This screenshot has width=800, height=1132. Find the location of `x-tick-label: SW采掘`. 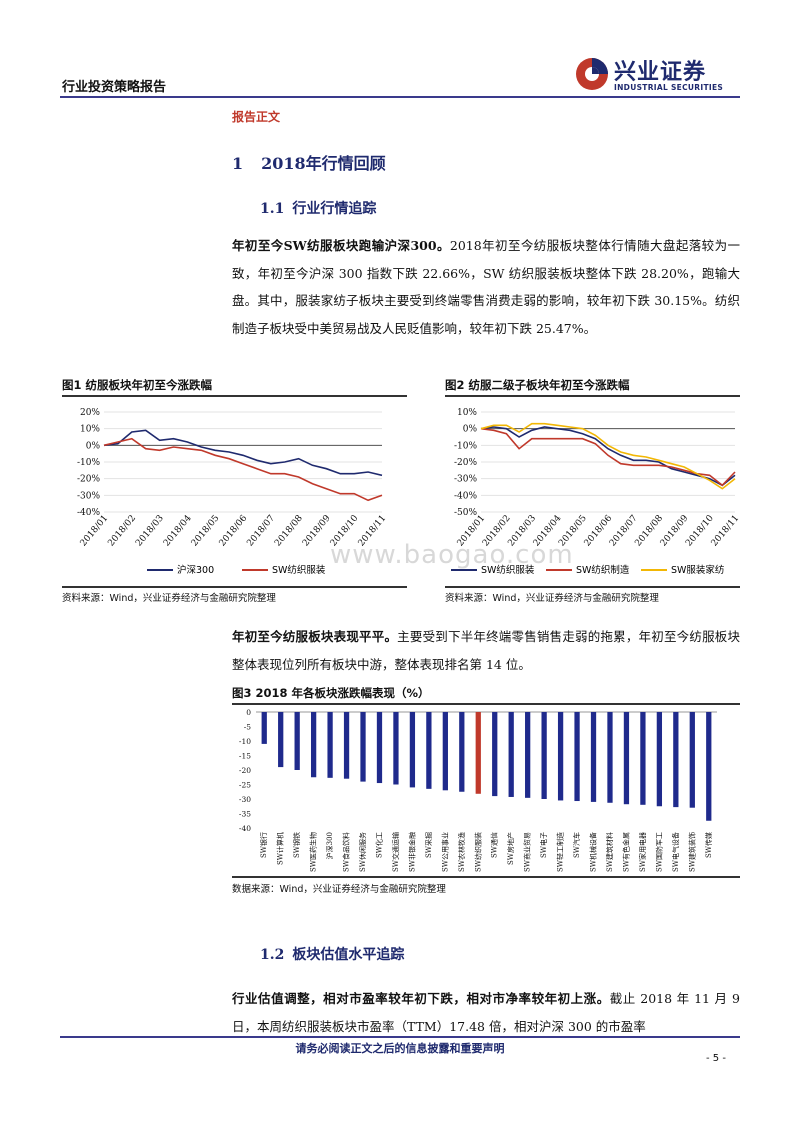

x-tick-label: SW采掘 is located at coordinates (428, 845).